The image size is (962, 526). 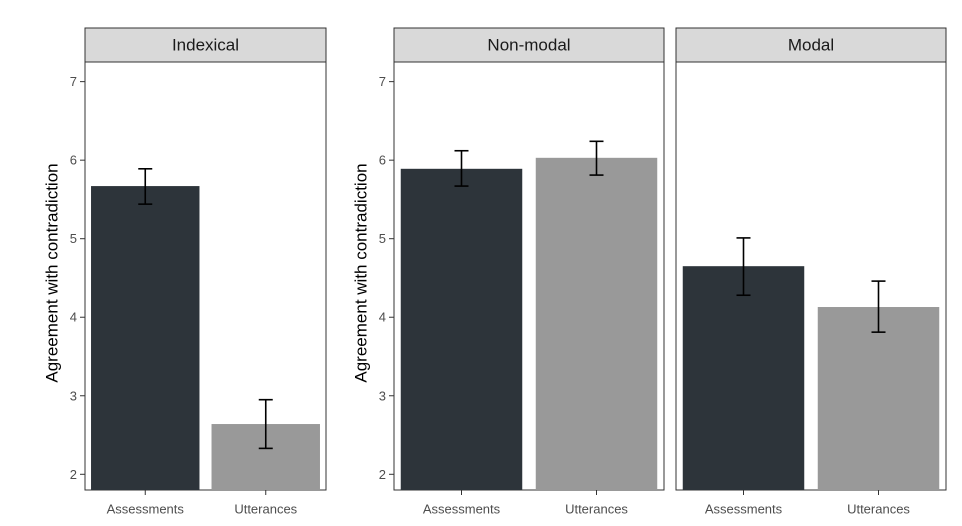 I want to click on panel-title: Modal, so click(x=811, y=45).